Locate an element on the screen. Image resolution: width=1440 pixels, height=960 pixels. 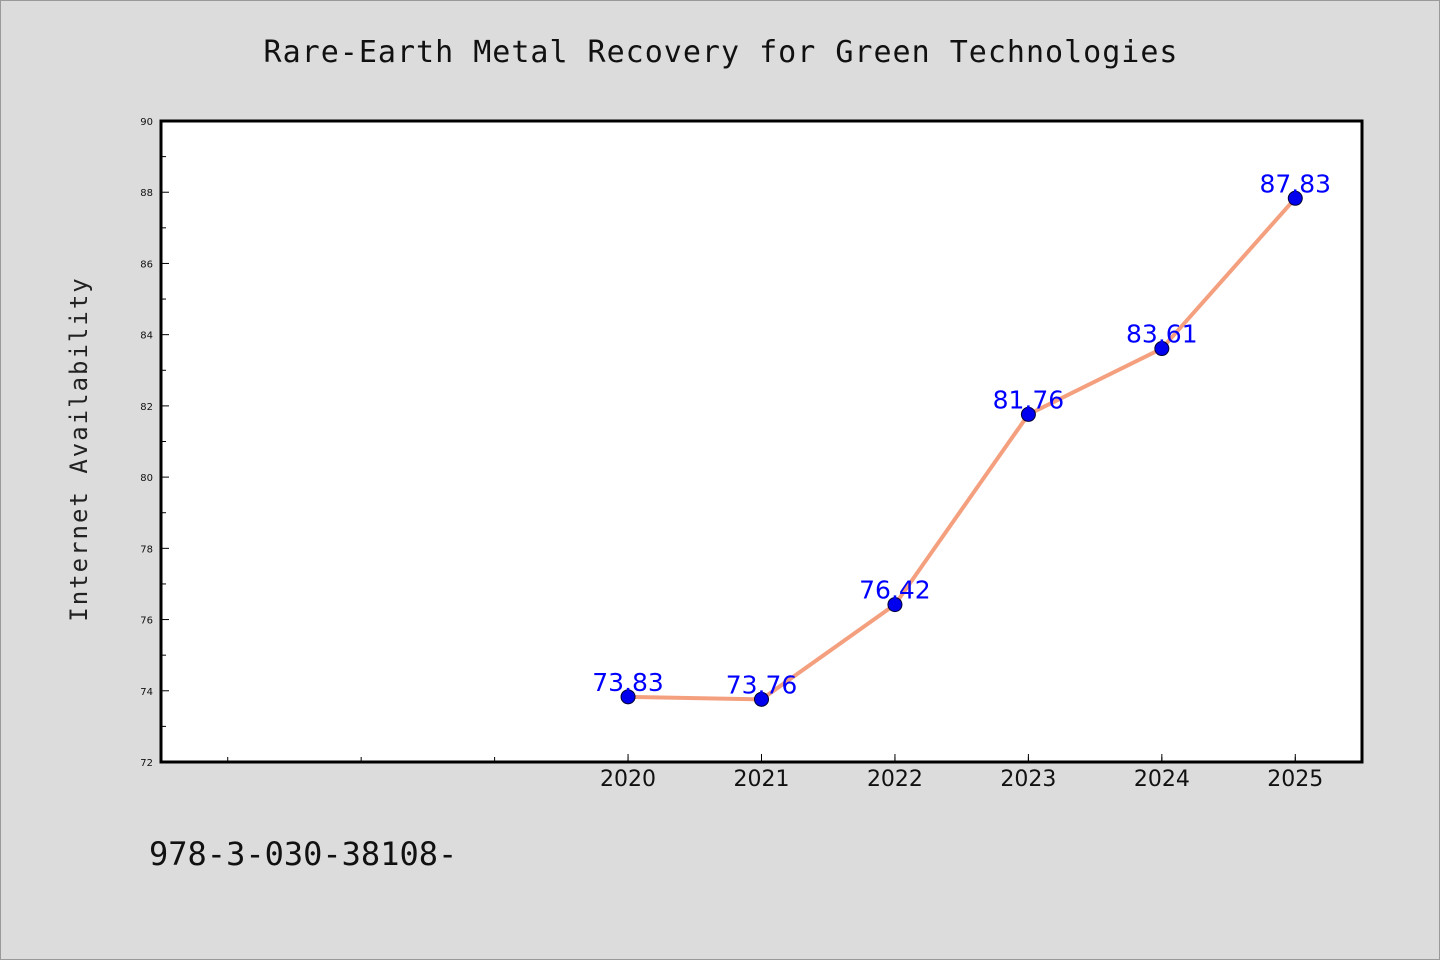
y-tick-label: 88 is located at coordinates (146, 193).